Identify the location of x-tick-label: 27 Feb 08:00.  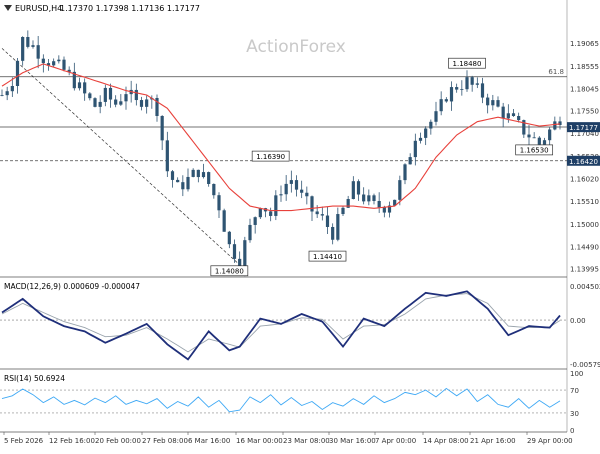
(165, 441).